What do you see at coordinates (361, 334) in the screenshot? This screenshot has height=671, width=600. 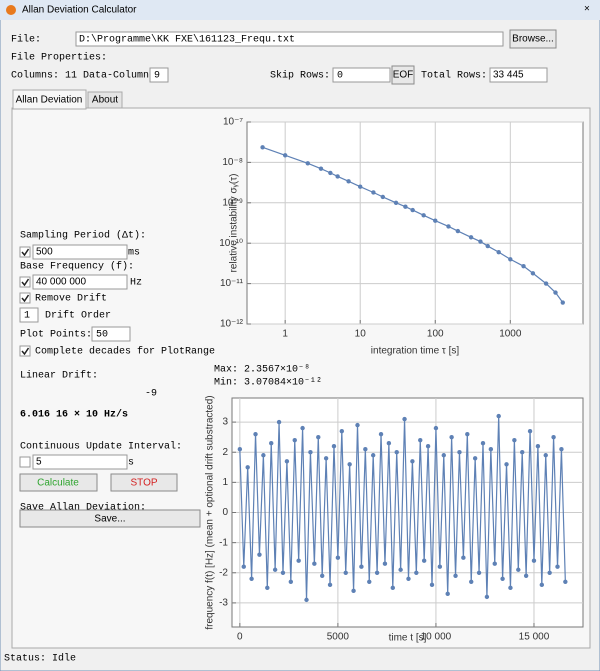 I see `x-tick-label: 10` at bounding box center [361, 334].